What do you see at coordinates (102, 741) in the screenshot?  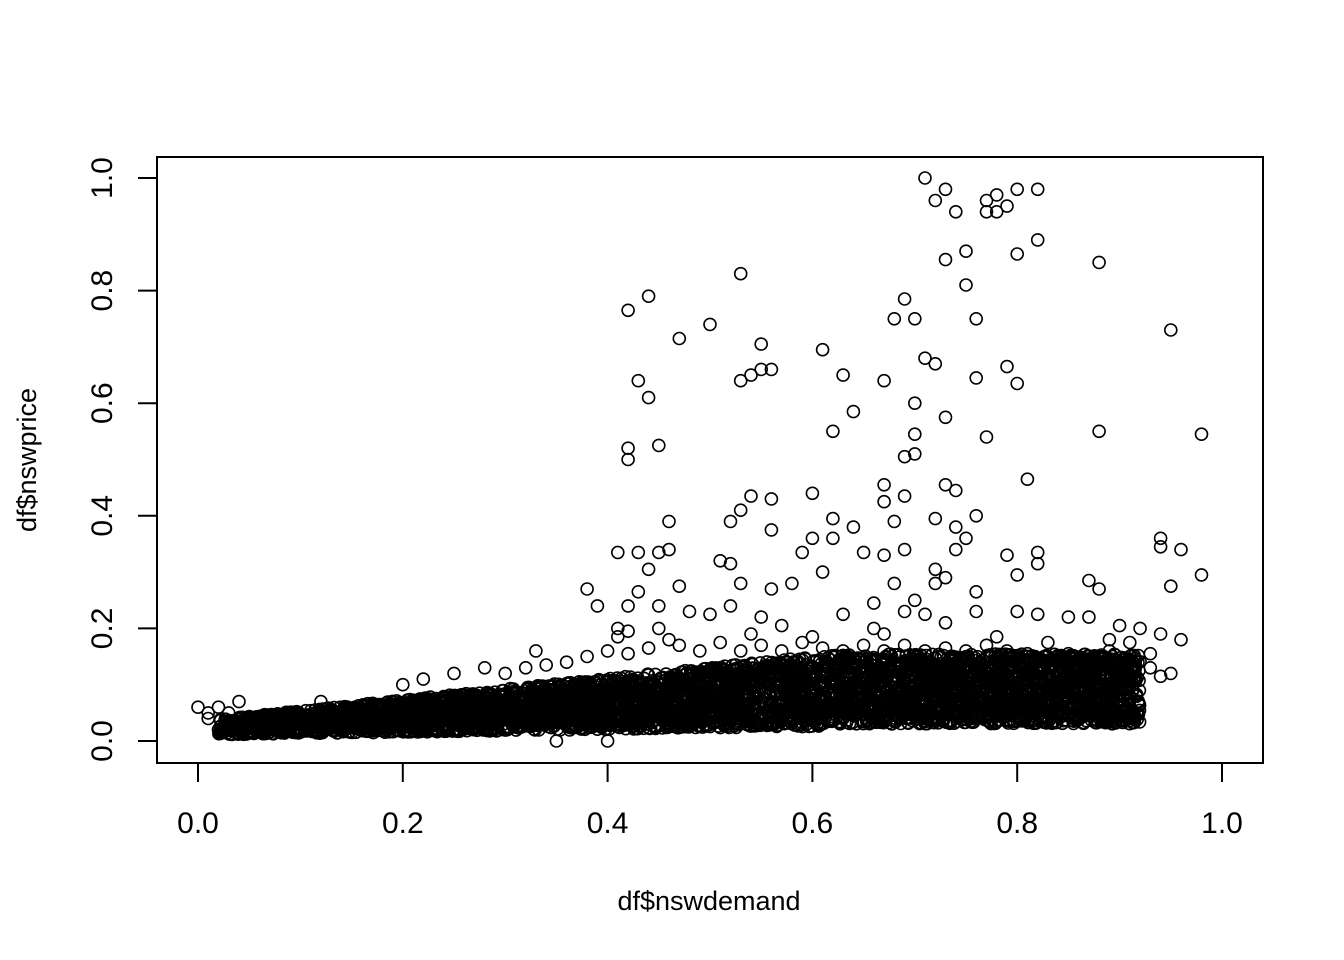 I see `y-tick-label: 0.0` at bounding box center [102, 741].